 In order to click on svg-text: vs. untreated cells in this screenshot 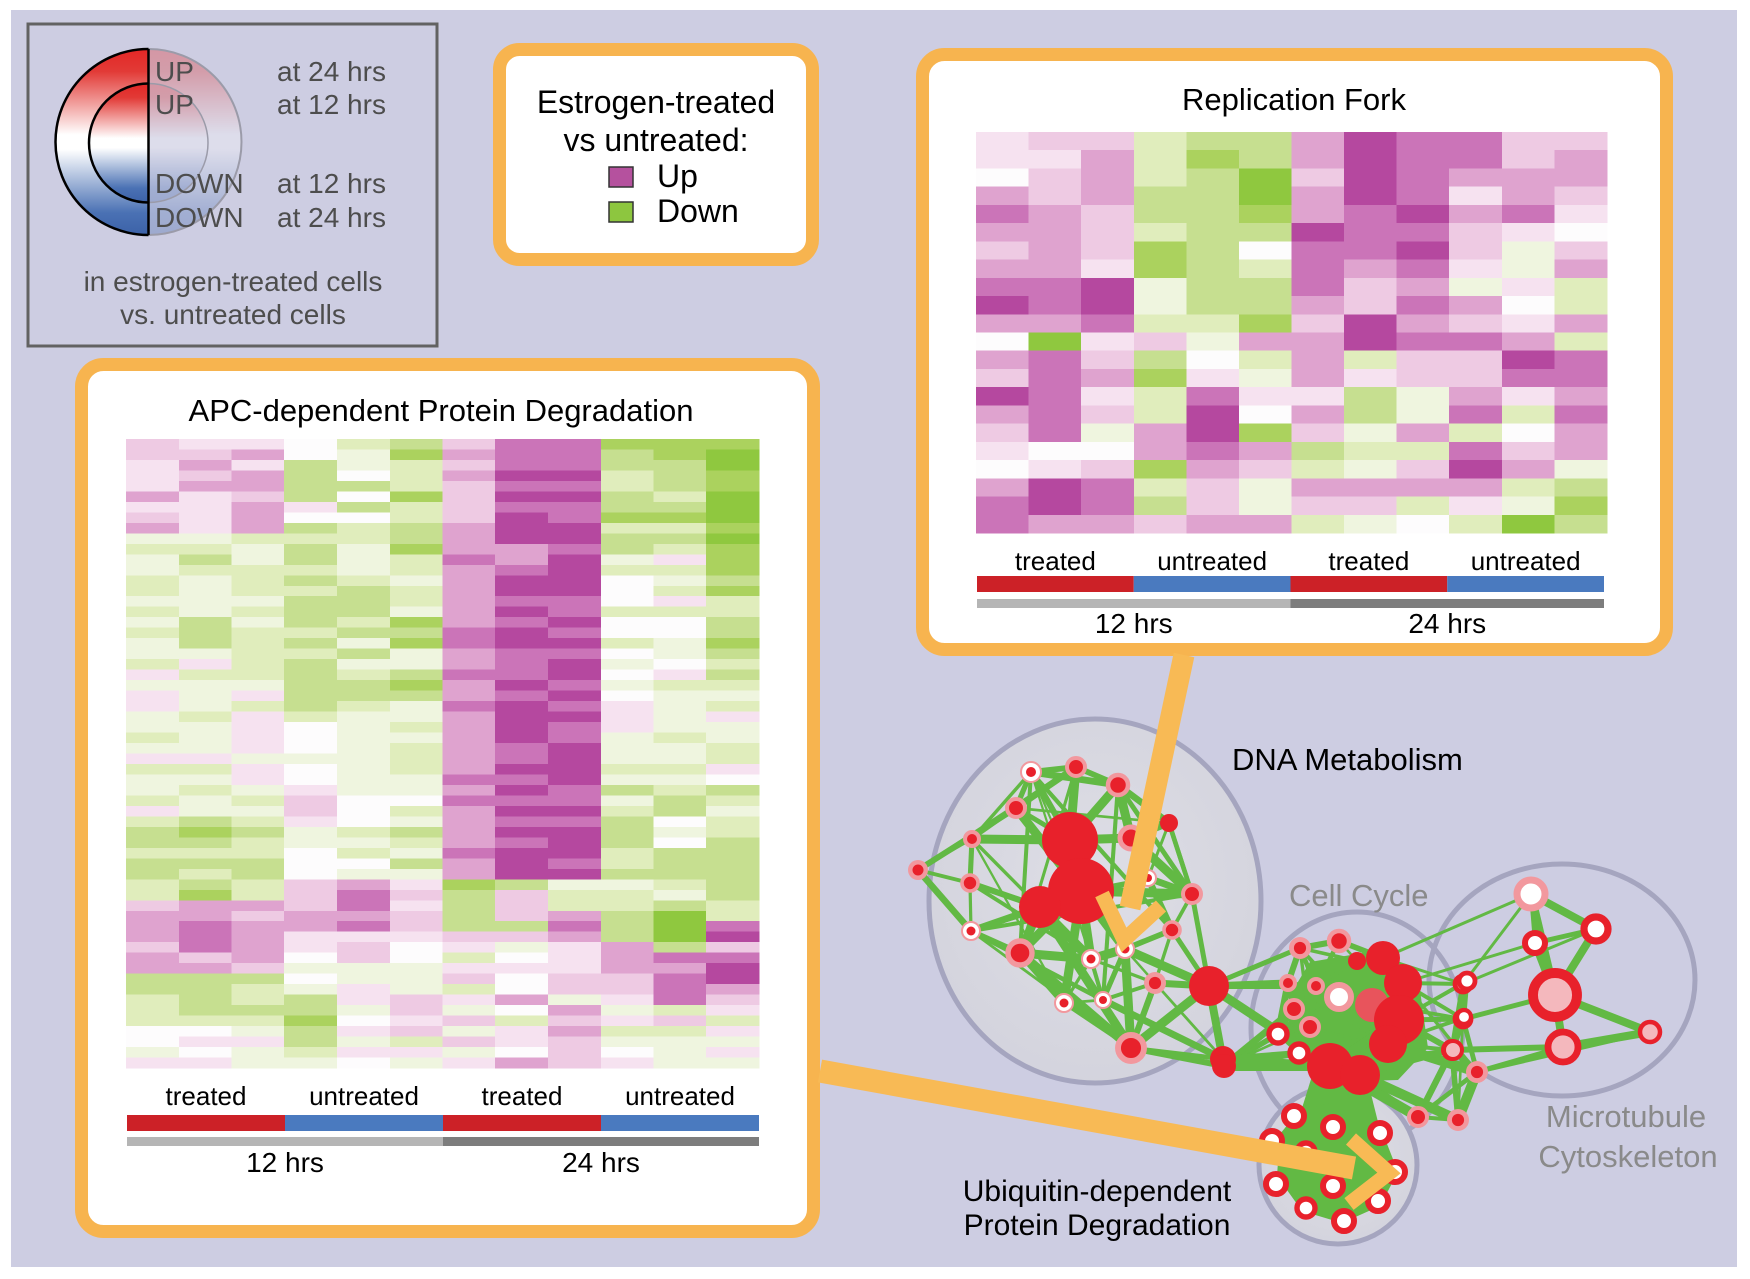, I will do `click(233, 314)`.